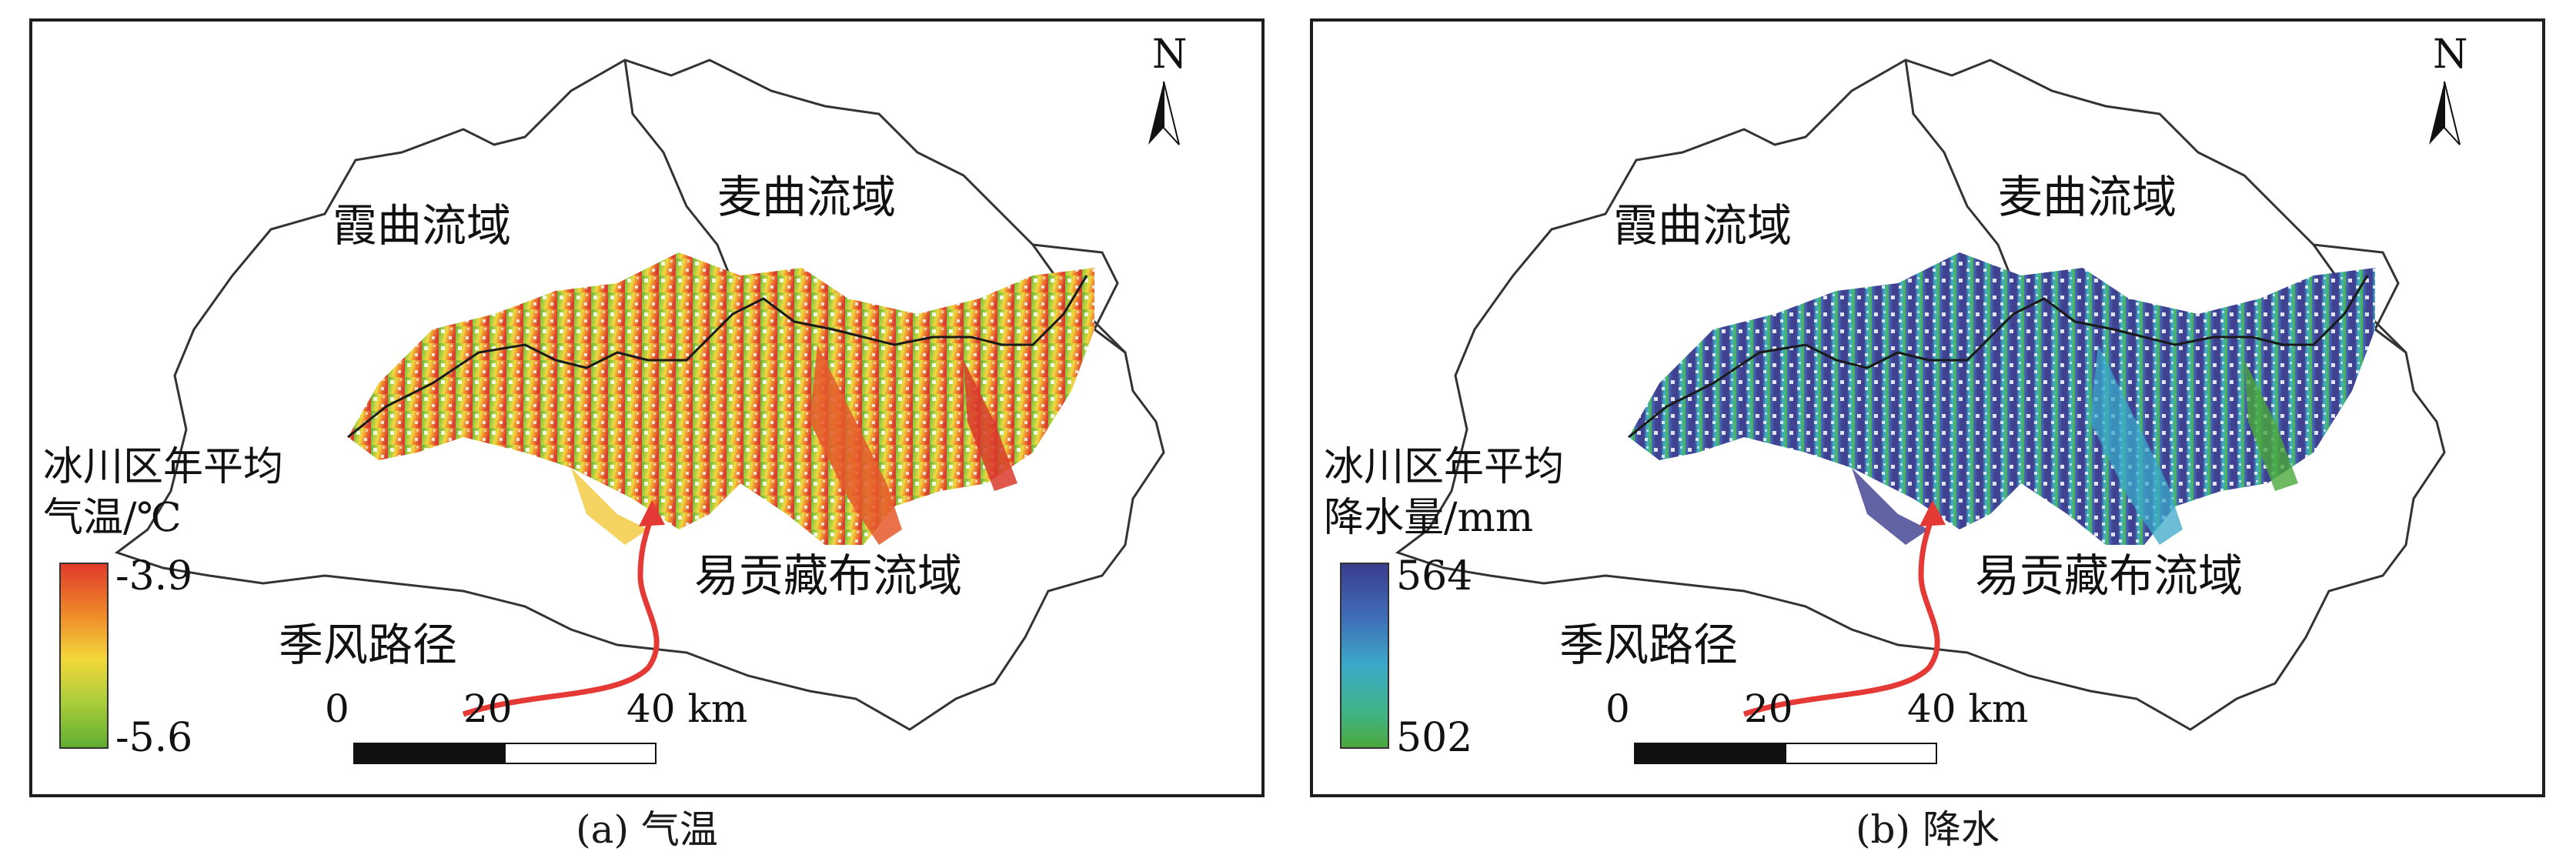 Image resolution: width=2576 pixels, height=865 pixels. What do you see at coordinates (1434, 576) in the screenshot?
I see `legend-max-value: 564` at bounding box center [1434, 576].